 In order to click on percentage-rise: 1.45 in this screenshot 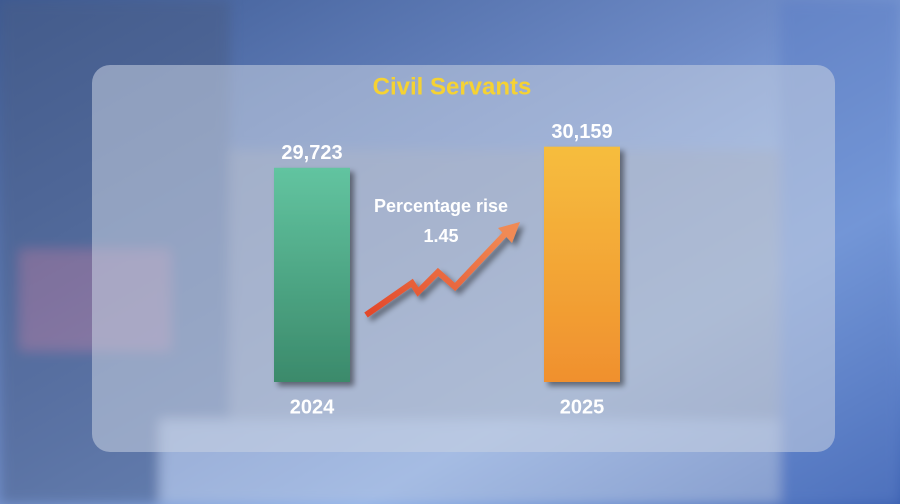, I will do `click(440, 236)`.